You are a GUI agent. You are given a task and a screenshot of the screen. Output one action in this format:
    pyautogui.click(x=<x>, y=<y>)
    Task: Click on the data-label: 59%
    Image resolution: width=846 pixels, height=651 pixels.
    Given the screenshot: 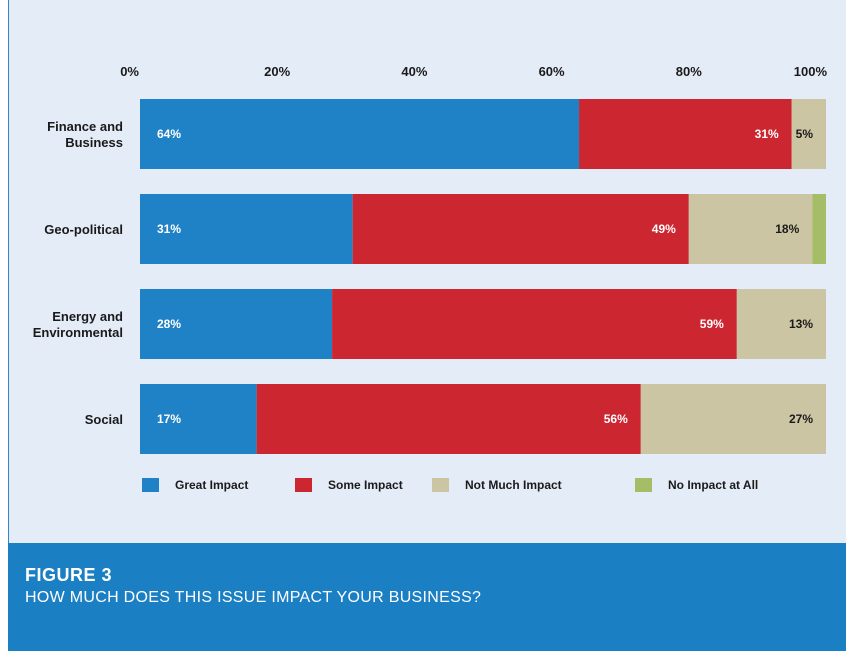 What is the action you would take?
    pyautogui.click(x=712, y=324)
    